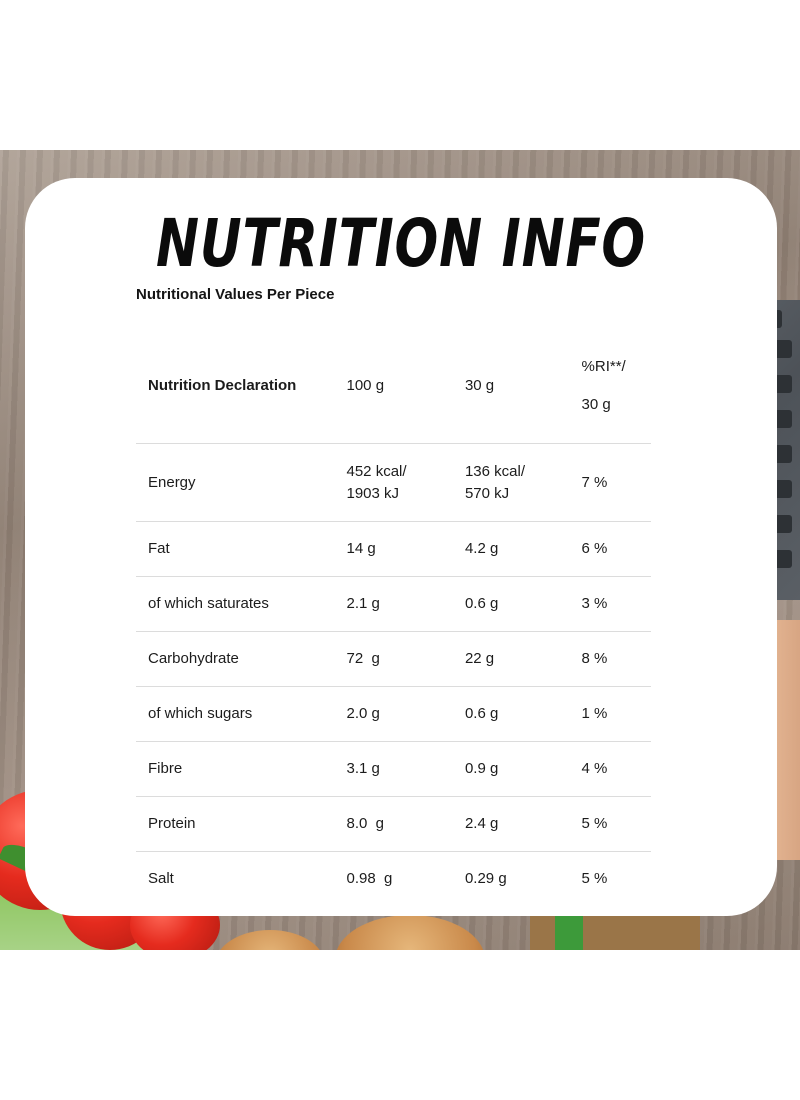 The height and width of the screenshot is (1100, 800). Describe the element at coordinates (235, 714) in the screenshot. I see `nutrient-name: of which sugars` at that location.